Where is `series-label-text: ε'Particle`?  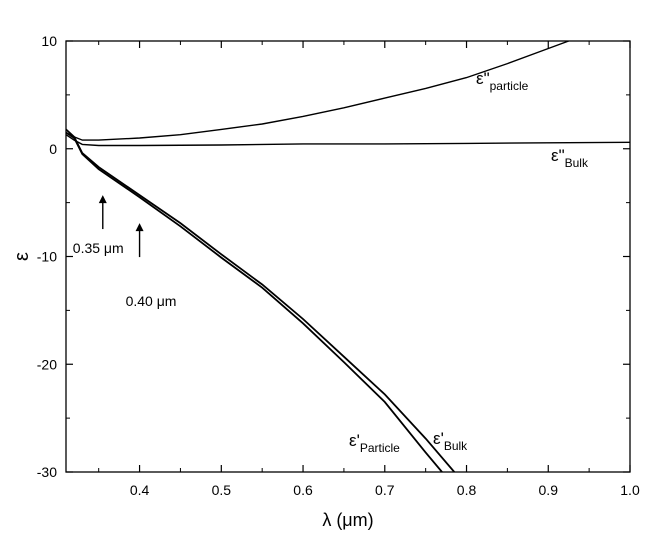
series-label-text: ε'Particle is located at coordinates (374, 443).